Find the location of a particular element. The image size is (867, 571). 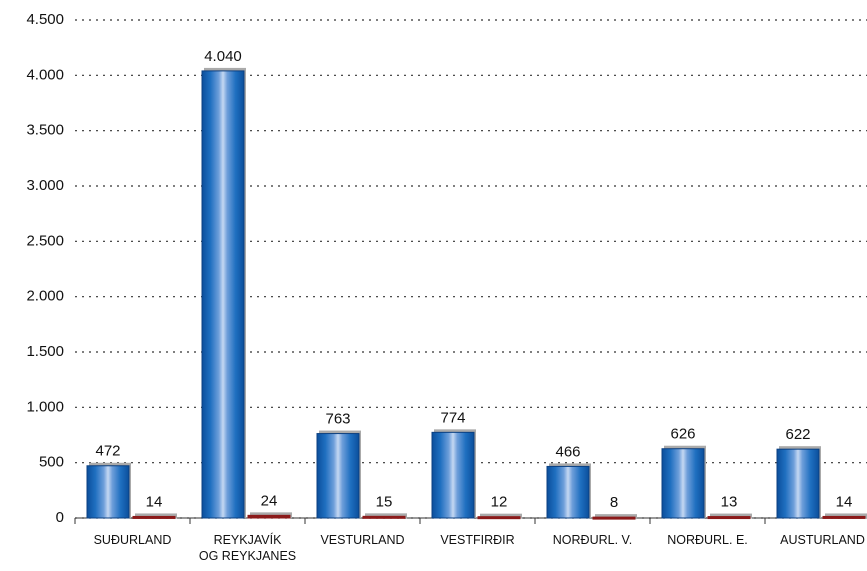

x-tick-label: VESTFIRÐIR is located at coordinates (477, 540).